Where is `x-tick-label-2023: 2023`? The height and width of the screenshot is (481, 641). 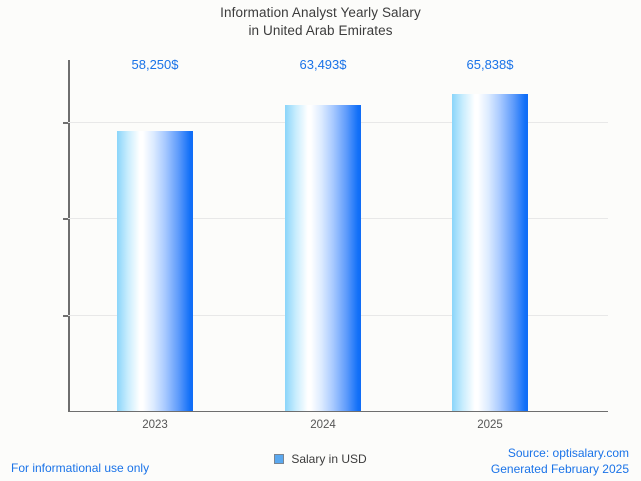
x-tick-label-2023: 2023 is located at coordinates (155, 425).